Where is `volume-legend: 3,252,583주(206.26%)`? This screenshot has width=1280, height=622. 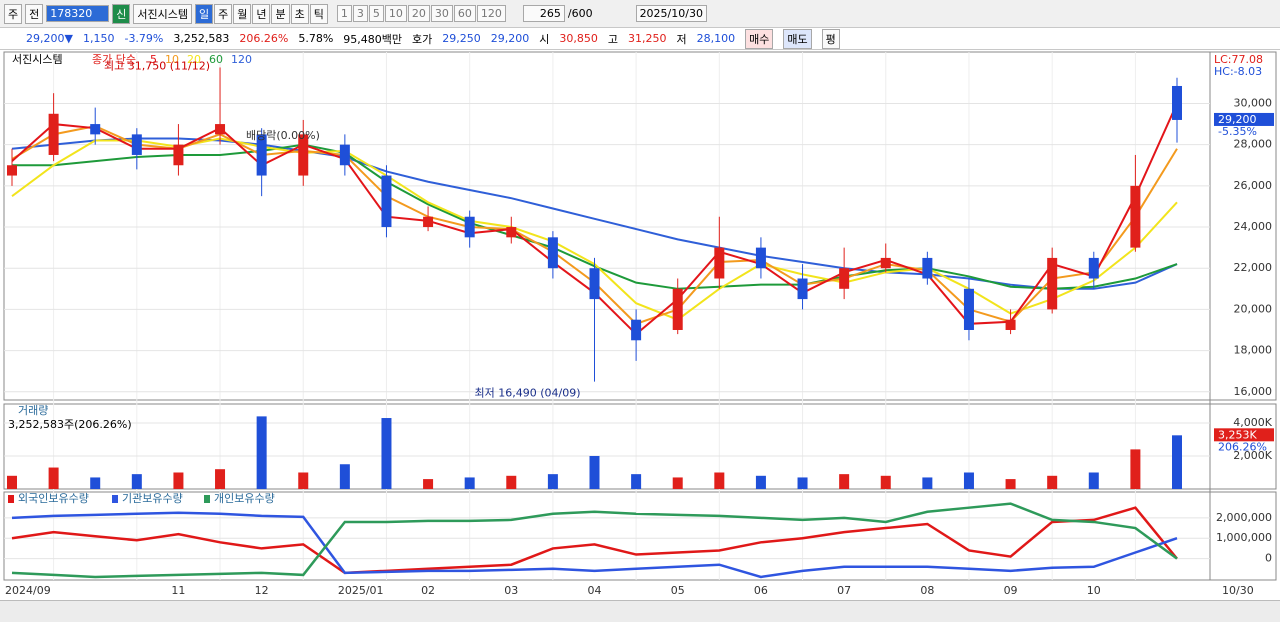
volume-legend: 3,252,583주(206.26%) is located at coordinates (70, 424).